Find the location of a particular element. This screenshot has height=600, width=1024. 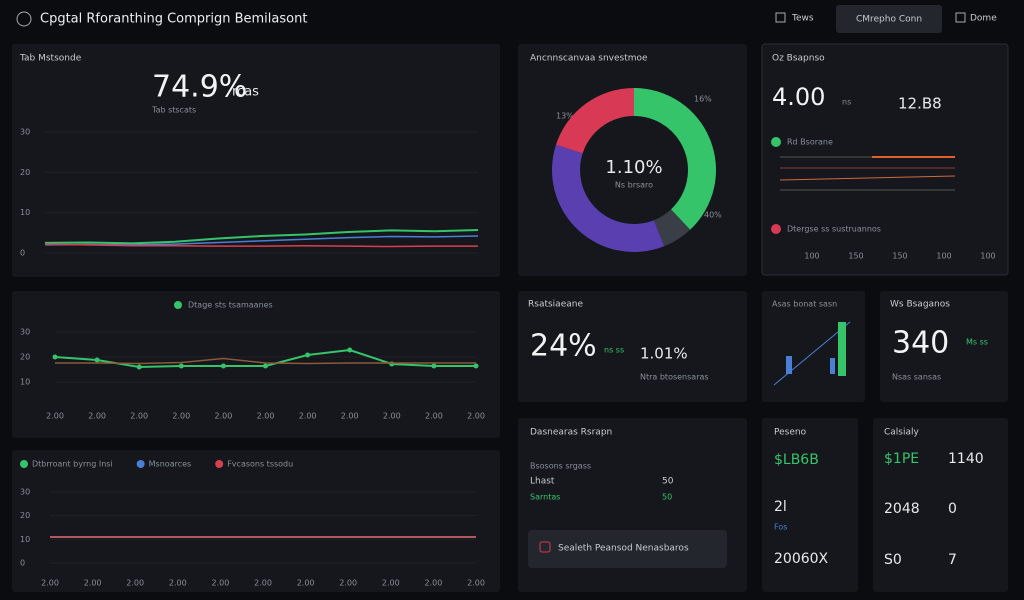

kpi: 12.B8 is located at coordinates (920, 104).